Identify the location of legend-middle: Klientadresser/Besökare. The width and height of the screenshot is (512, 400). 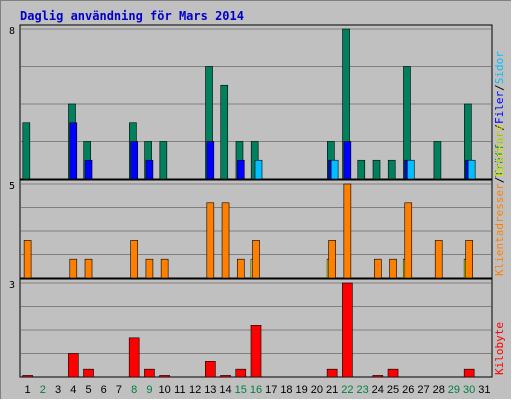
(499, 200).